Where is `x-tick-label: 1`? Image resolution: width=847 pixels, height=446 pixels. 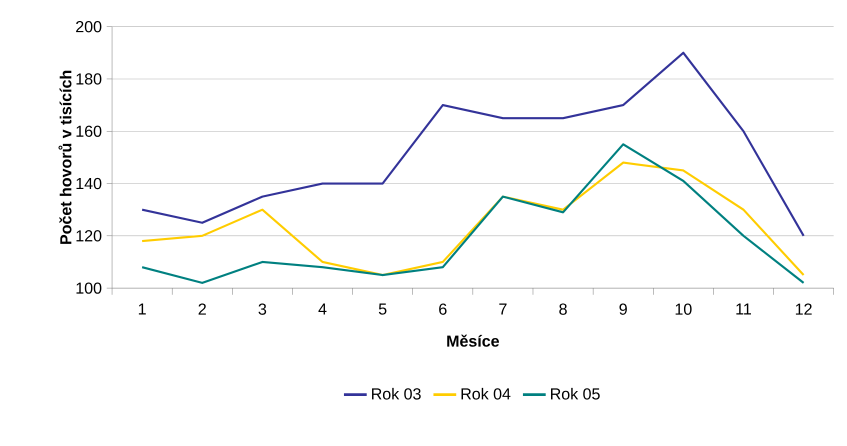 x-tick-label: 1 is located at coordinates (142, 309).